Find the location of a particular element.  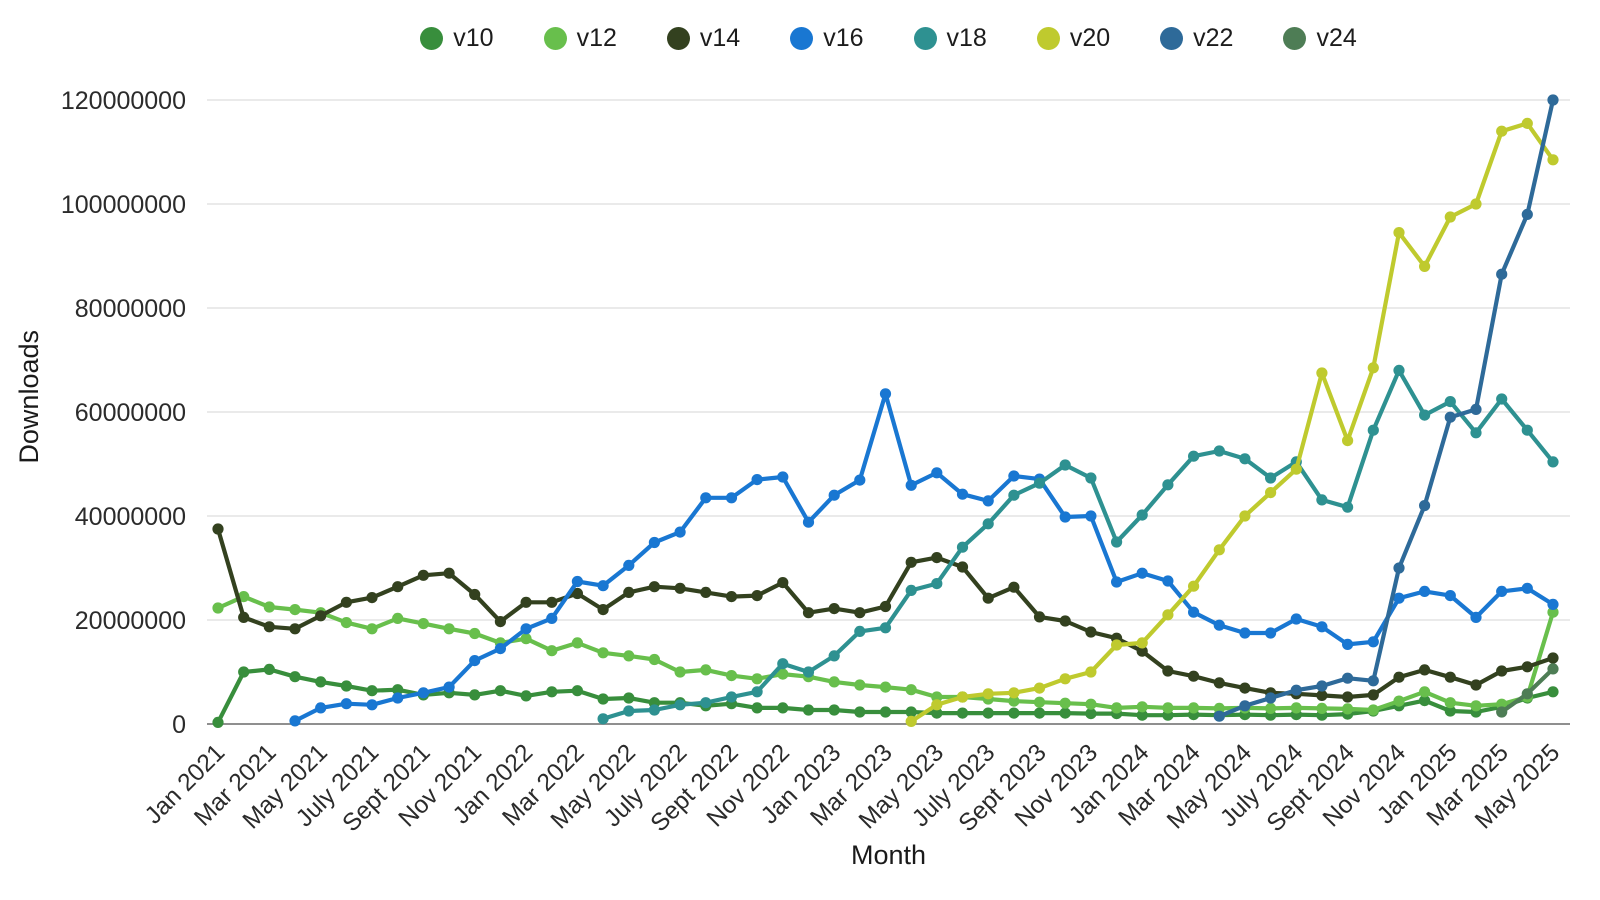

data-point-v12-mar-2022 is located at coordinates (577, 643).